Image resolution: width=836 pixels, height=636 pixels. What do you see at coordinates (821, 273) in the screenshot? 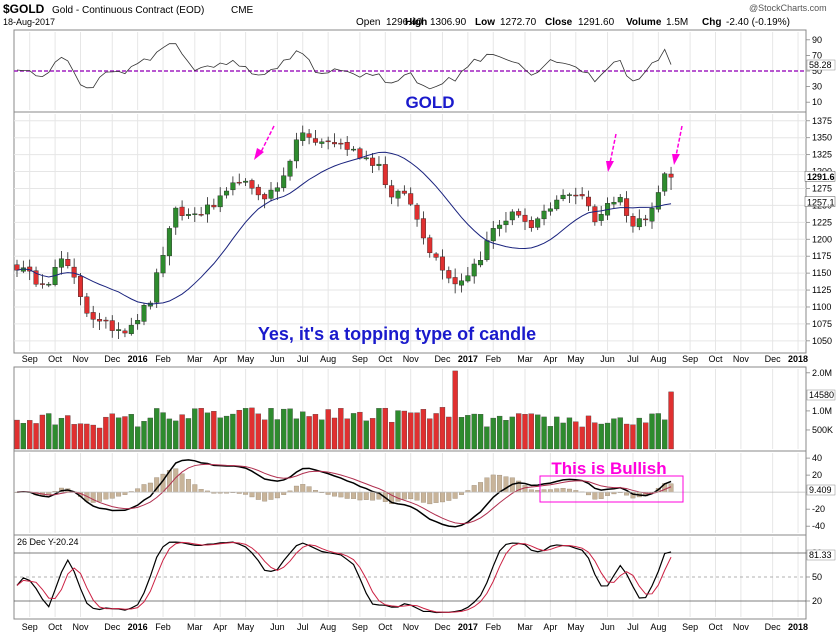
I see `price-tick-label: 1150` at bounding box center [821, 273].